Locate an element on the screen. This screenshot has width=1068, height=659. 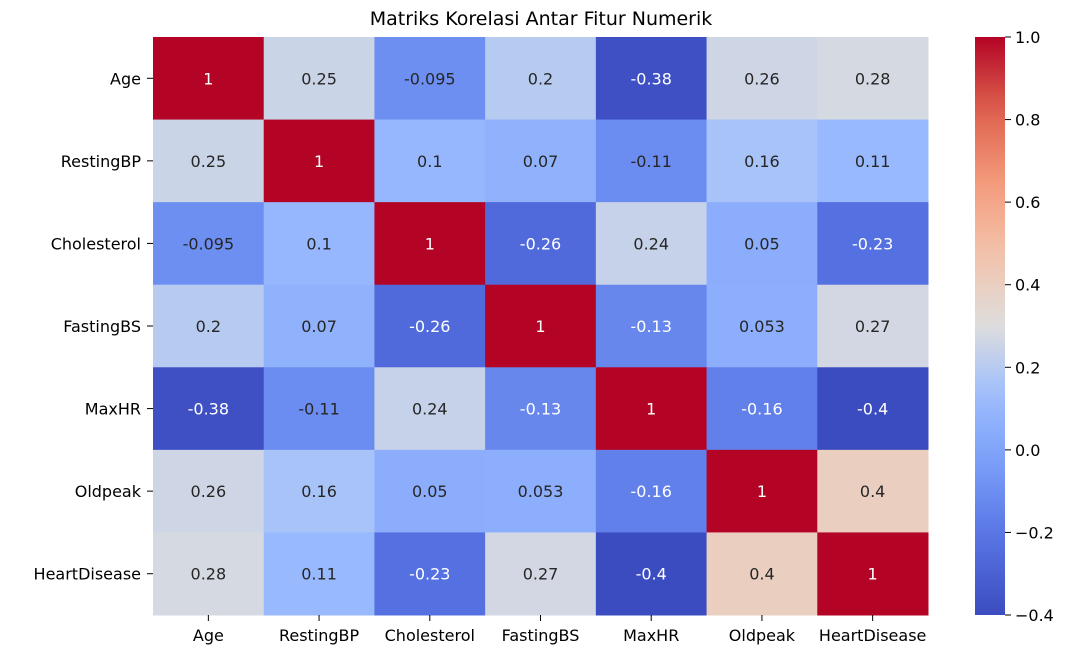
x-tick-label: Oldpeak is located at coordinates (762, 635).